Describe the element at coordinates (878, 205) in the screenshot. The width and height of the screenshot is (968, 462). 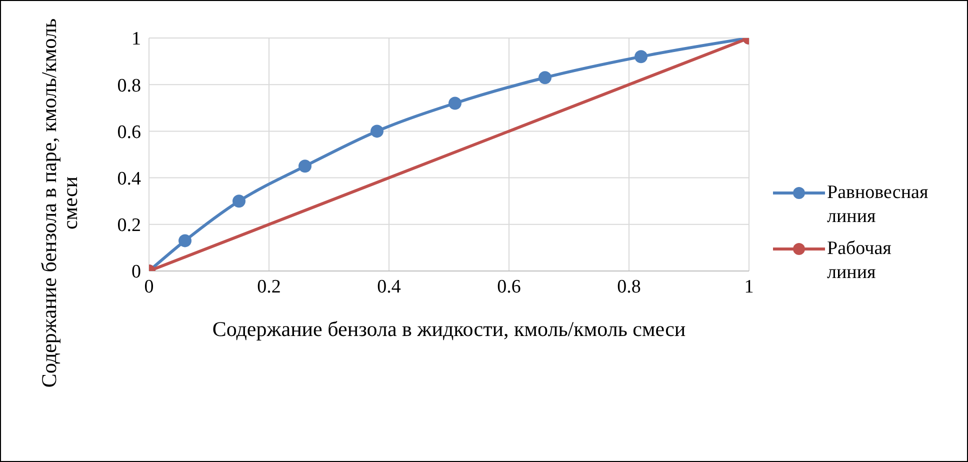
I see `legend-label: Равновесная линия` at that location.